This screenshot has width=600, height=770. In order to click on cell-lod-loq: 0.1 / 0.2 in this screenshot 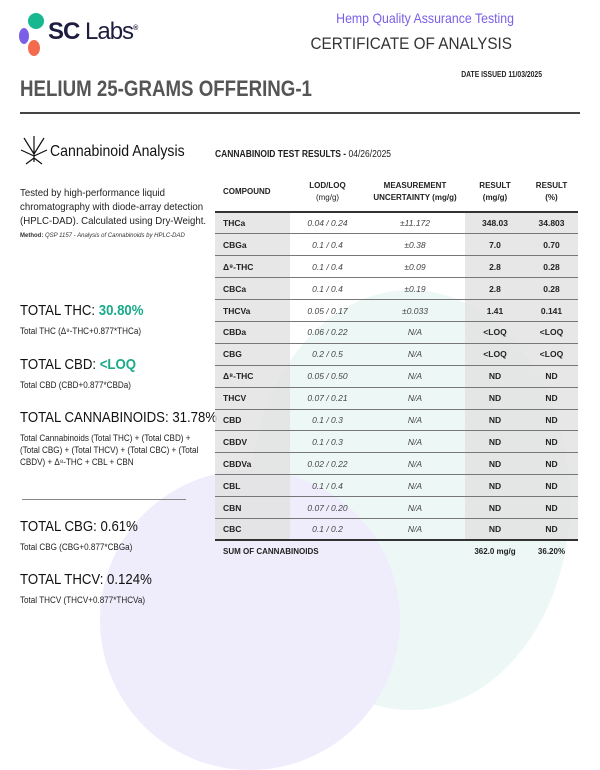, I will do `click(327, 529)`.